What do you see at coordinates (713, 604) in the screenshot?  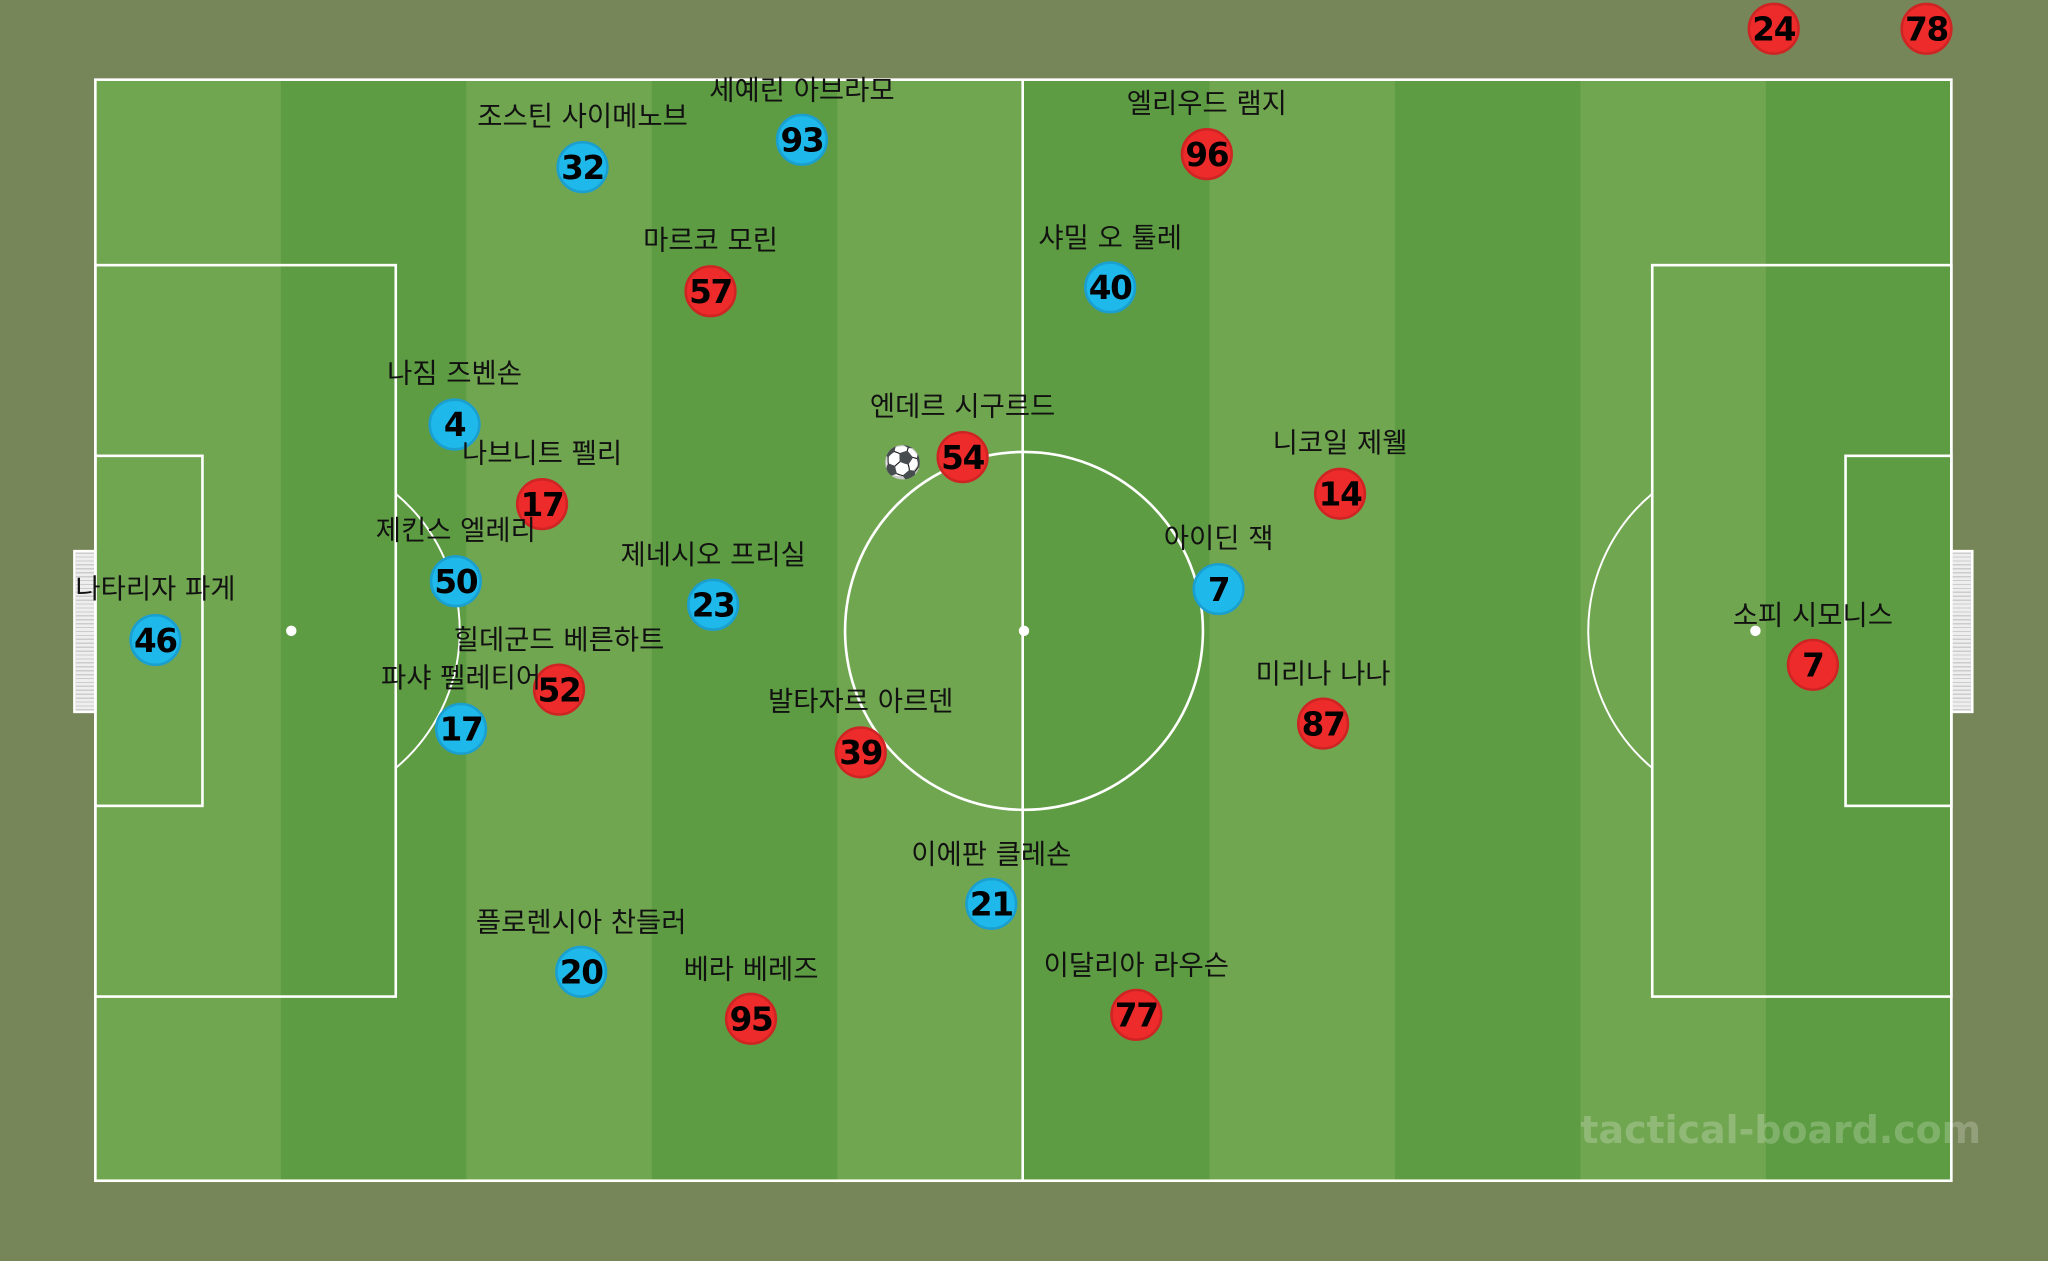 I see `player-token-blue: 23` at bounding box center [713, 604].